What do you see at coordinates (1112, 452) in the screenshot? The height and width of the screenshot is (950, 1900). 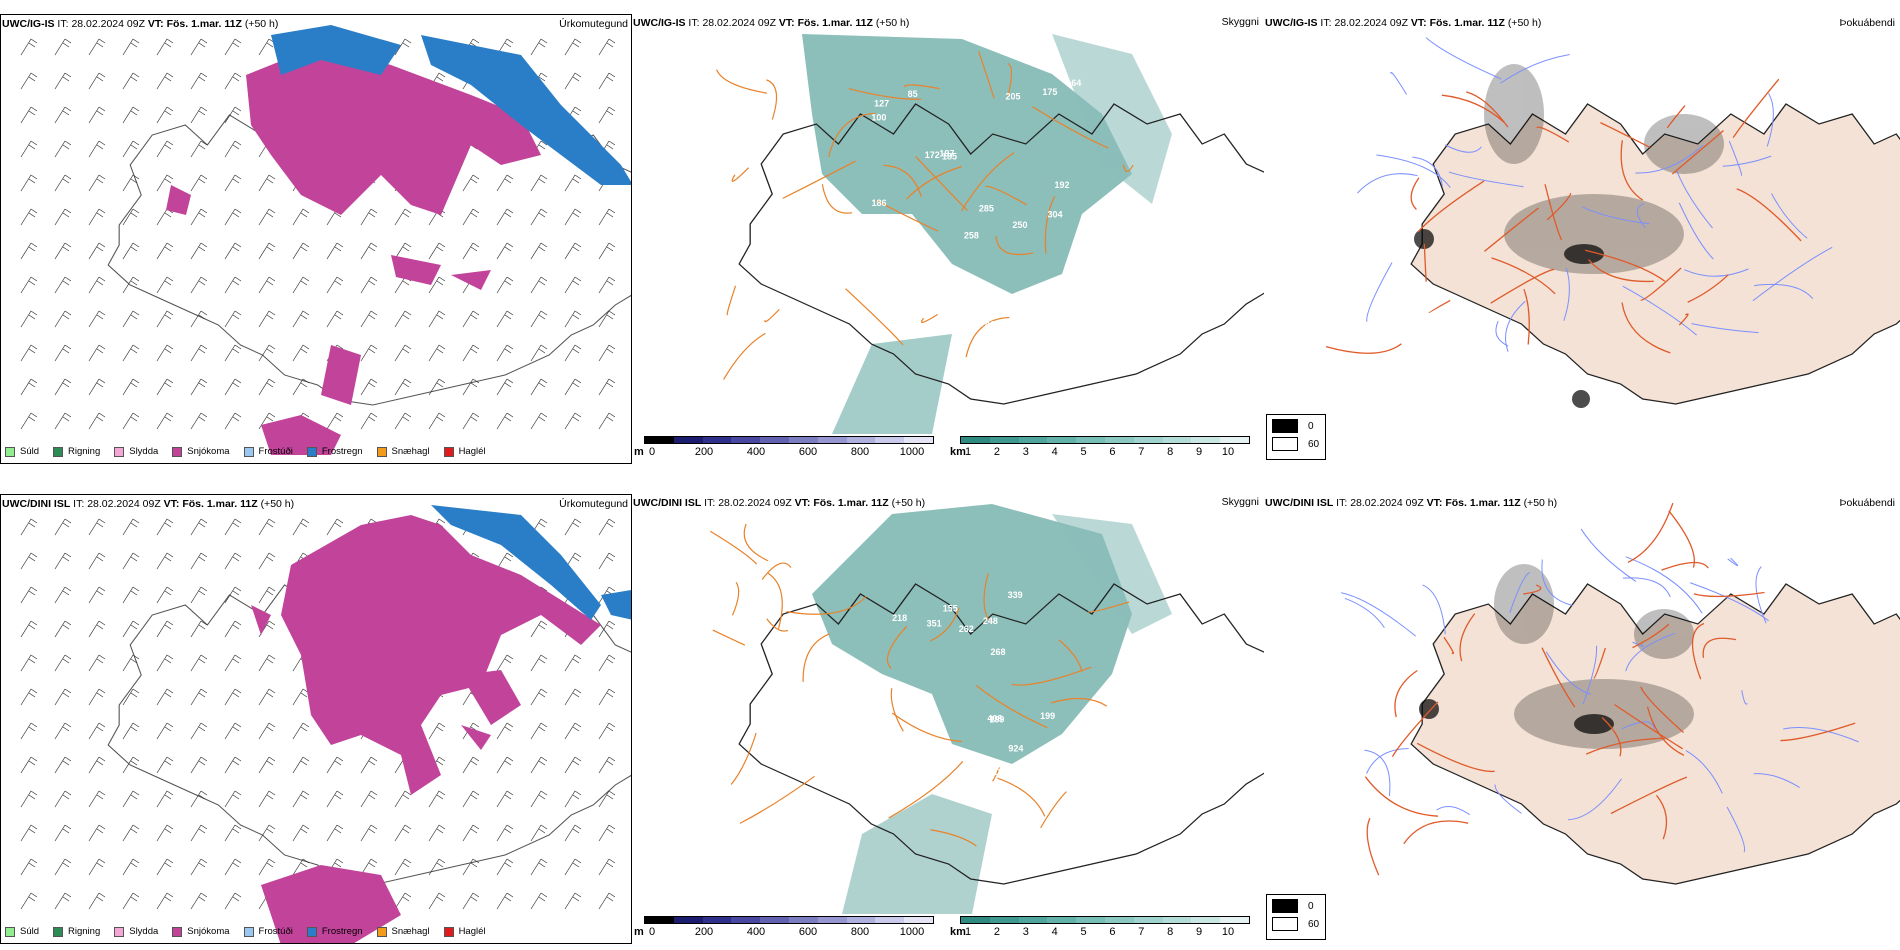 I see `colorbar-tick: 6` at bounding box center [1112, 452].